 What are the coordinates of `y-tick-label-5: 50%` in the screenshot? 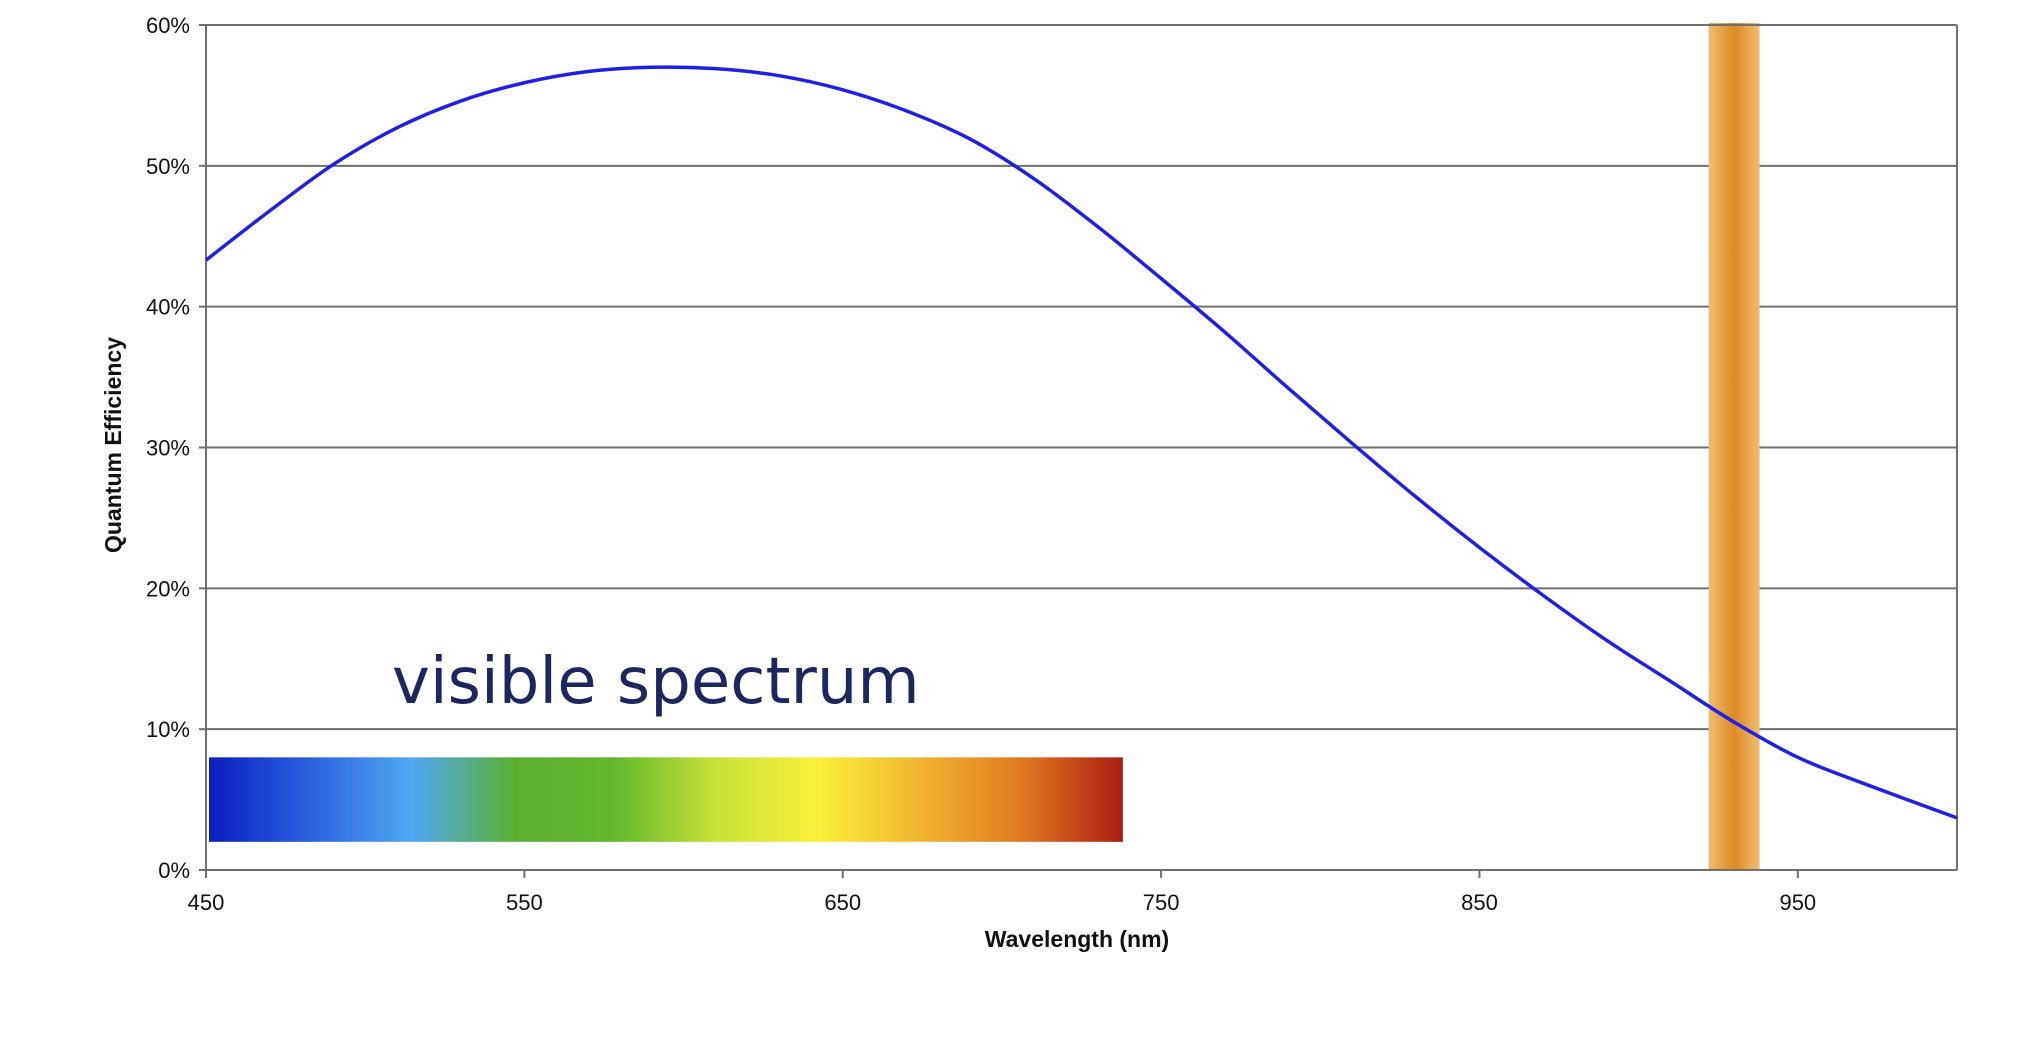 It's located at (168, 166).